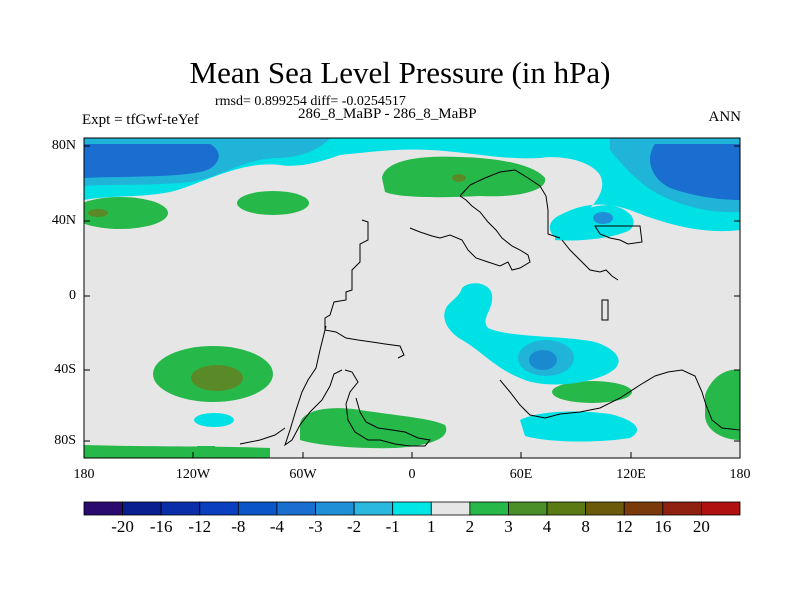 The height and width of the screenshot is (600, 800). I want to click on australia-coast, so click(618, 235).